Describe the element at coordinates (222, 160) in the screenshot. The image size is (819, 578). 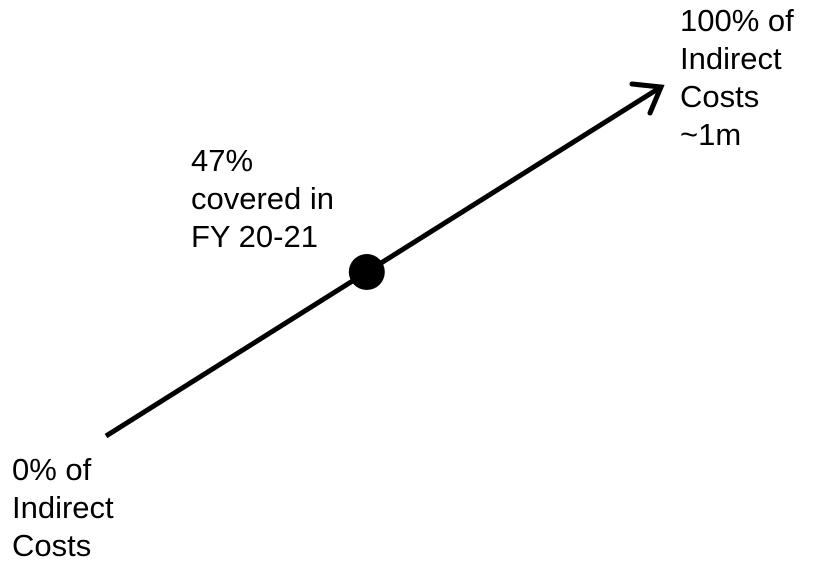
I see `marker-label-line: 47%` at that location.